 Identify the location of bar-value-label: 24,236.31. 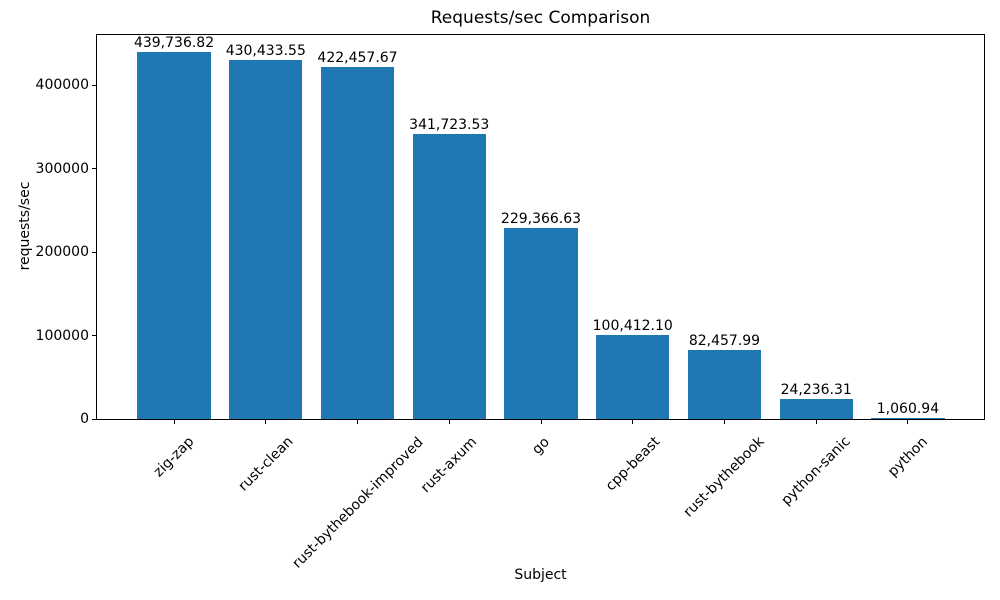
(816, 389).